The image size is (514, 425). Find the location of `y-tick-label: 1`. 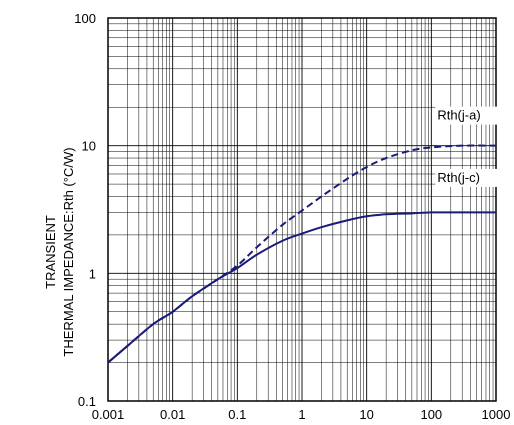

y-tick-label: 1 is located at coordinates (92, 273).